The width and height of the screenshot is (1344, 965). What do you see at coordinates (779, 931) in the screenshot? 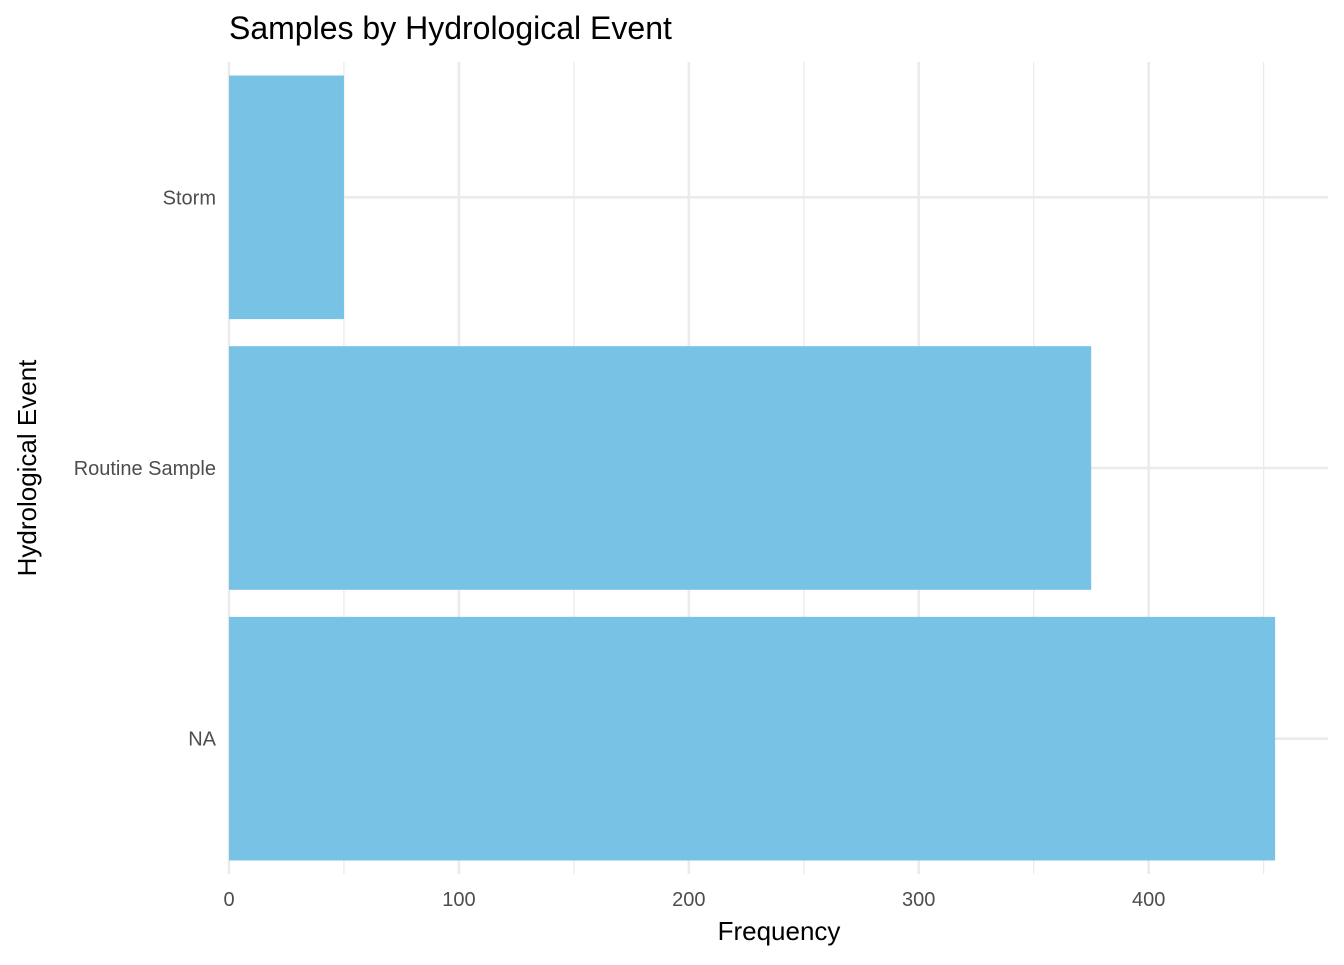
I see `x-axis-title: Frequency` at bounding box center [779, 931].